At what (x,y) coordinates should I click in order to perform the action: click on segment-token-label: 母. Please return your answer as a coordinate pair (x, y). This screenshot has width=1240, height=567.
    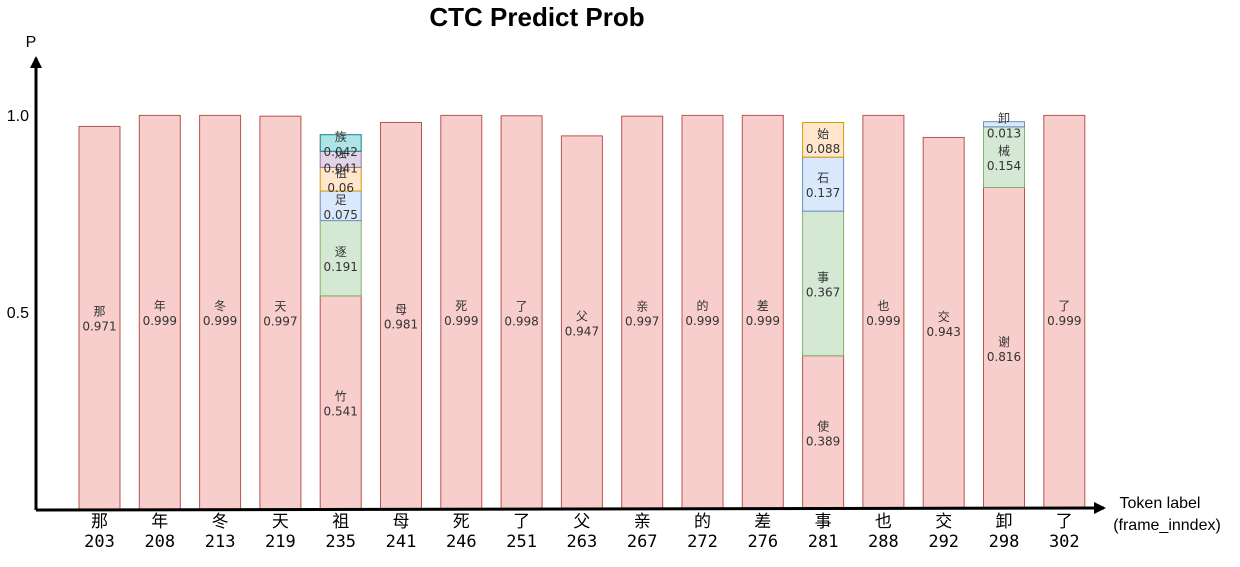
    Looking at the image, I should click on (401, 310).